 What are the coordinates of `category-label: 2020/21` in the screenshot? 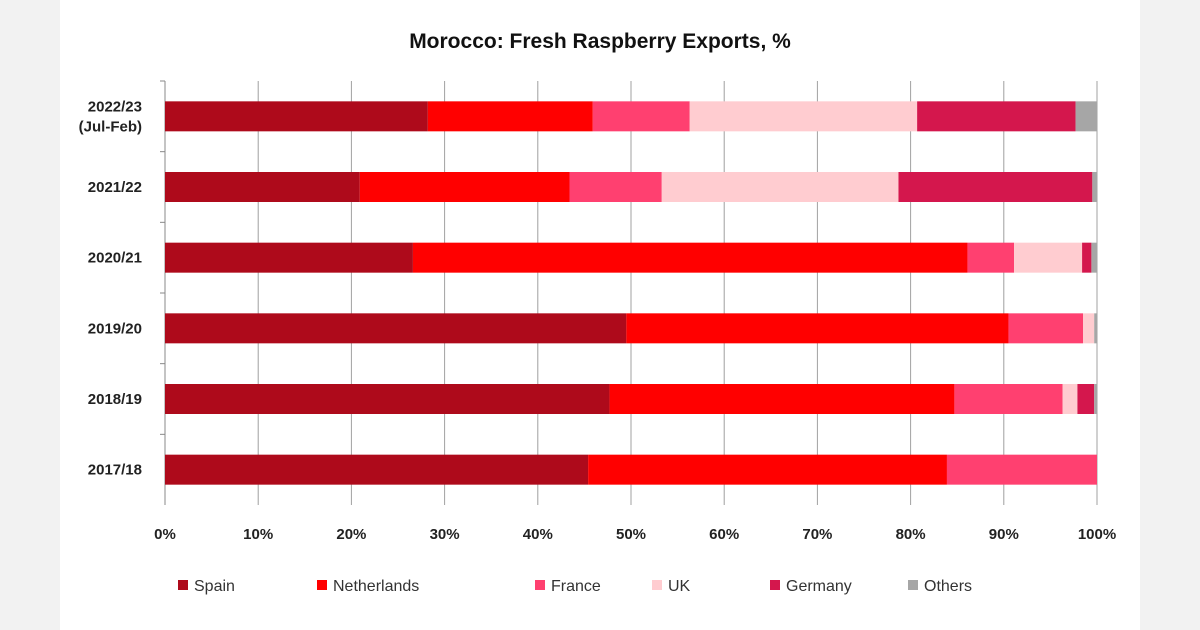 It's located at (115, 258).